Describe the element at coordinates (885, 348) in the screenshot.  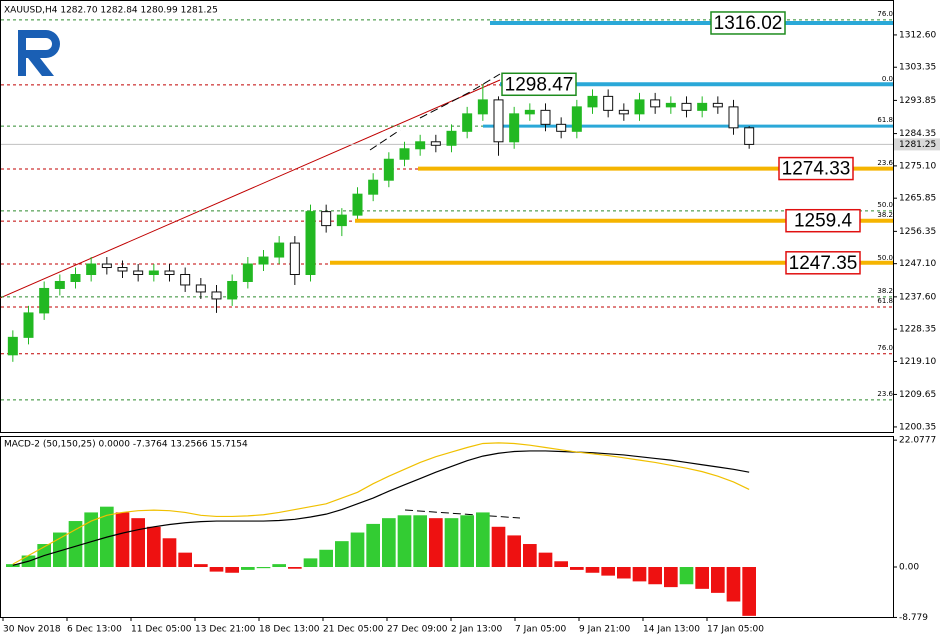
I see `fib-label: 76.0` at that location.